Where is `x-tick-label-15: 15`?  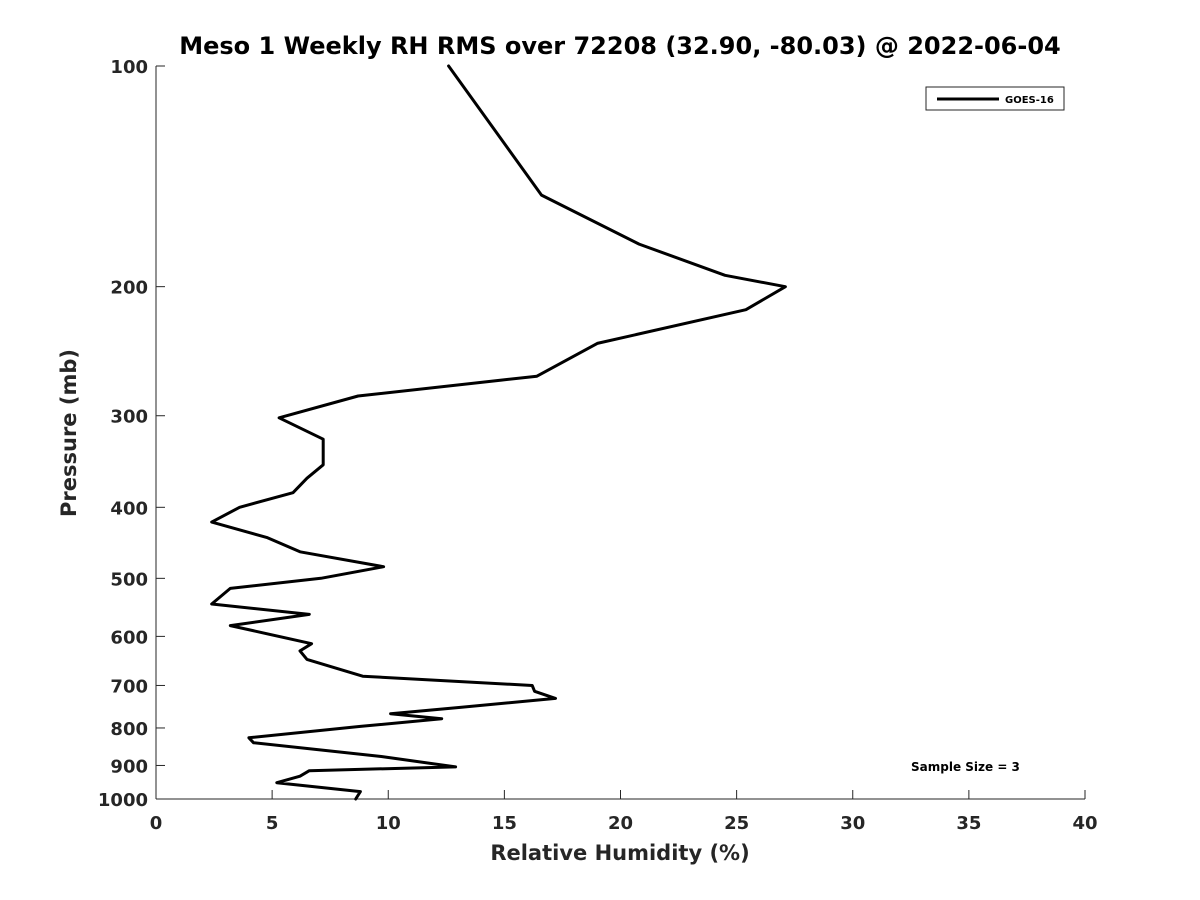
x-tick-label-15: 15 is located at coordinates (504, 823).